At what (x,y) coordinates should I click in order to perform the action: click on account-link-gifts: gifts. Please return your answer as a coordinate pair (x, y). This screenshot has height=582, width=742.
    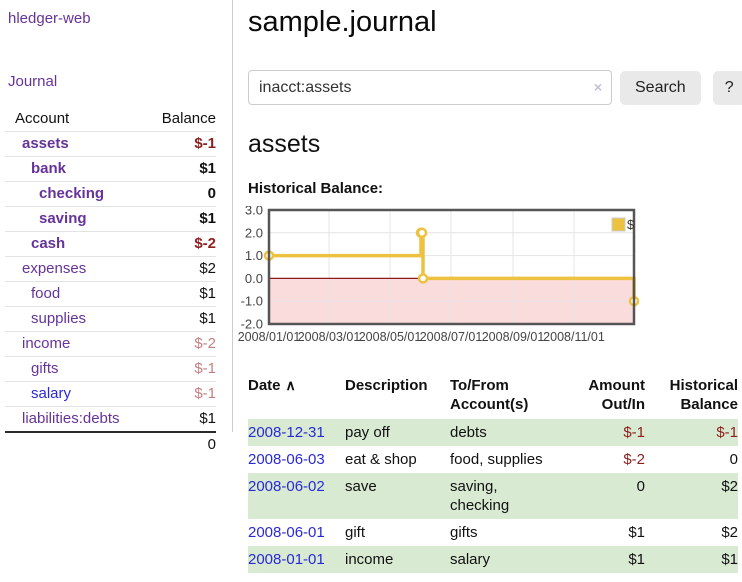
    Looking at the image, I should click on (45, 368).